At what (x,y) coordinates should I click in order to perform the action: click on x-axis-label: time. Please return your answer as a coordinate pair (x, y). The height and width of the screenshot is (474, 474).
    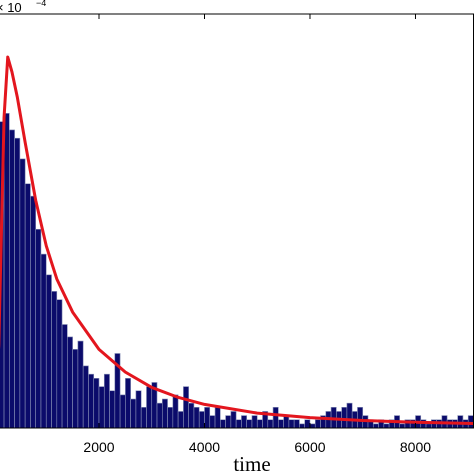
    Looking at the image, I should click on (251, 463).